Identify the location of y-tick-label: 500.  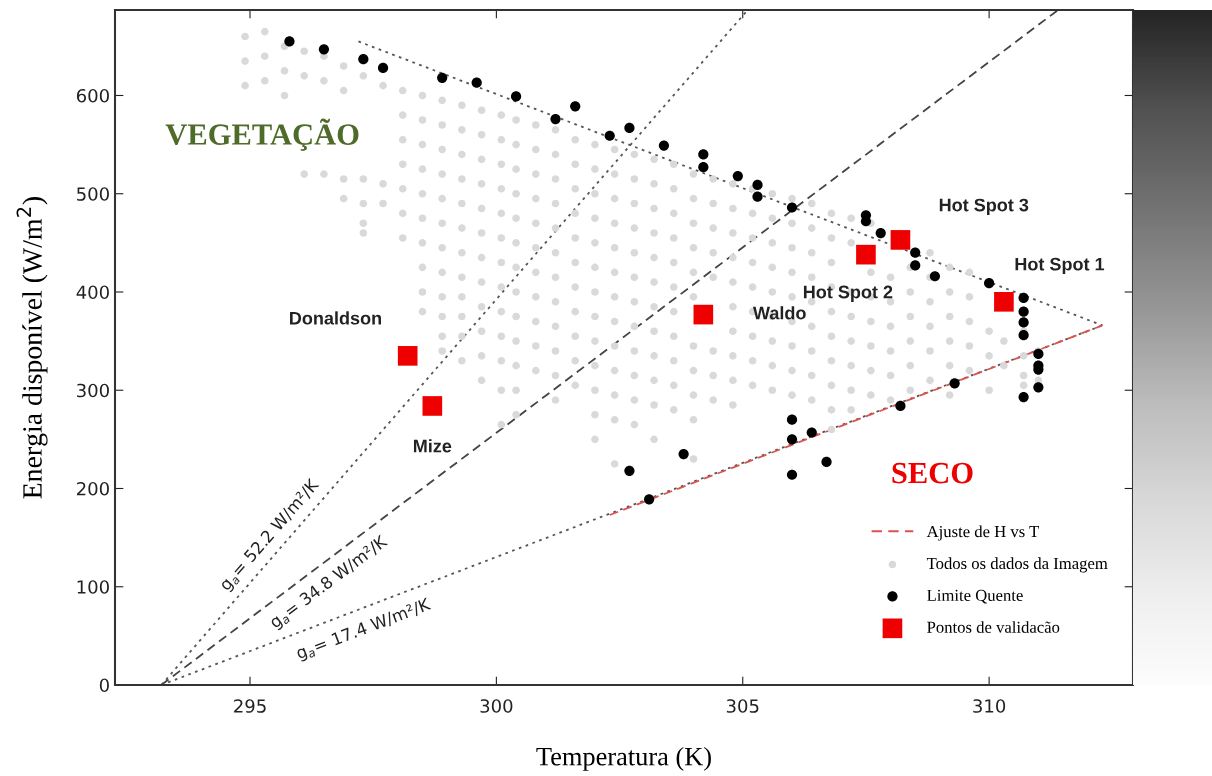
(93, 194).